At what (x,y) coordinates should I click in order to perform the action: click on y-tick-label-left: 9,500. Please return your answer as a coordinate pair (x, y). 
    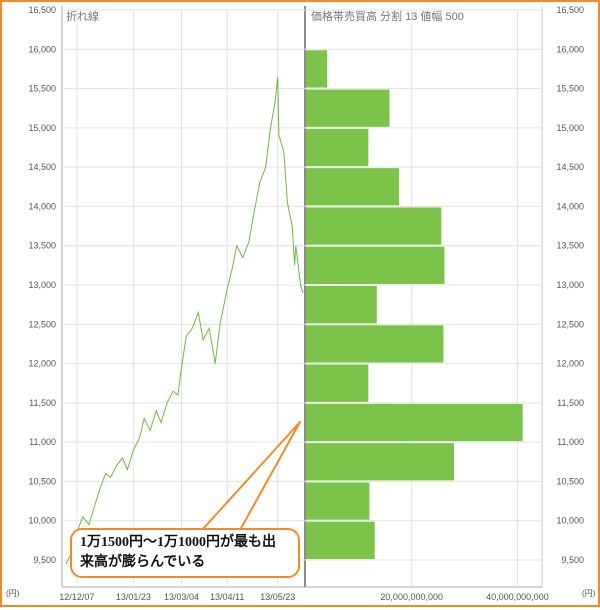
    Looking at the image, I should click on (44, 560).